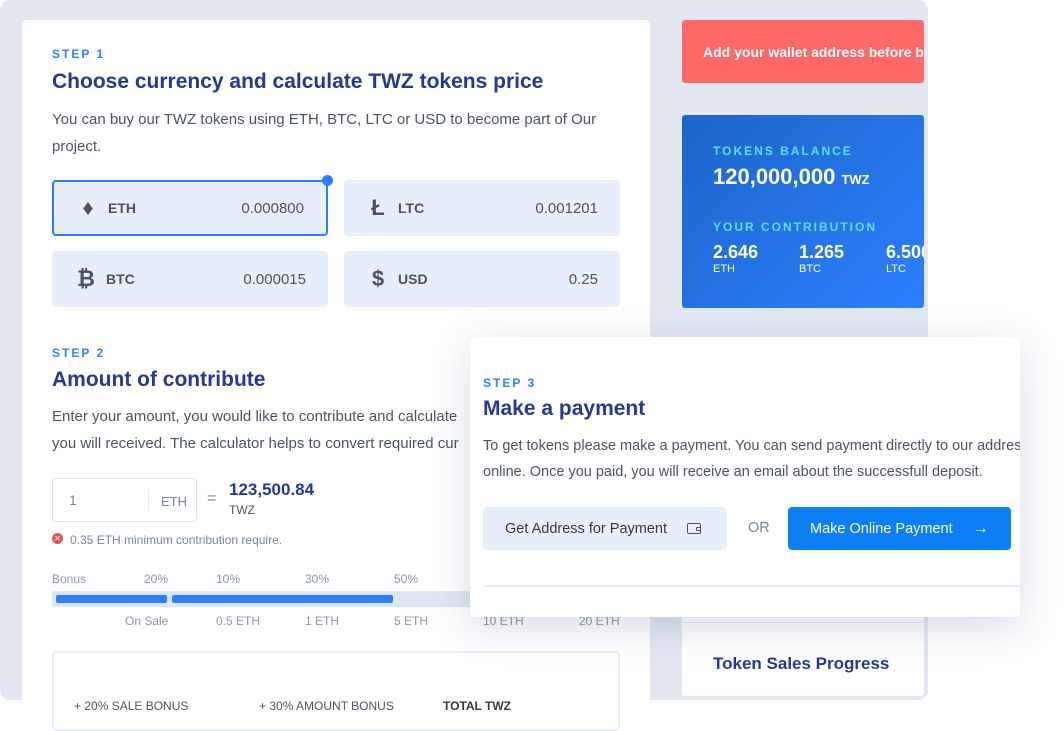 The image size is (1064, 731). What do you see at coordinates (411, 208) in the screenshot?
I see `currency-code: LTC` at bounding box center [411, 208].